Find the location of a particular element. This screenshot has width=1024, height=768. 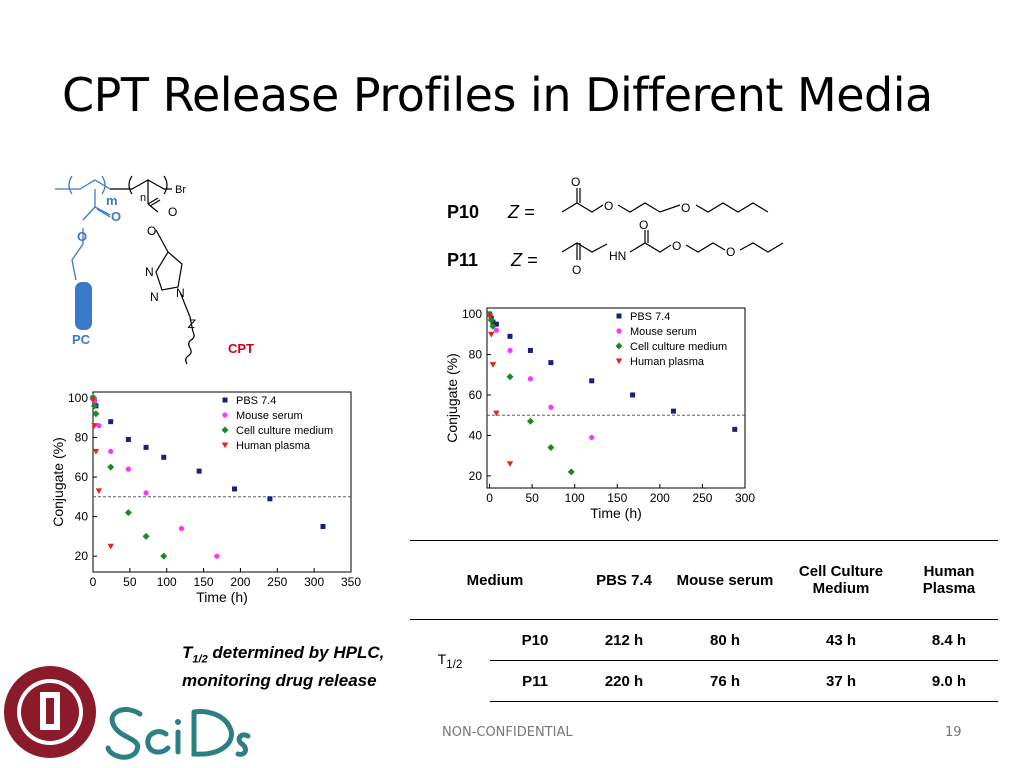

m-label: m is located at coordinates (112, 200).